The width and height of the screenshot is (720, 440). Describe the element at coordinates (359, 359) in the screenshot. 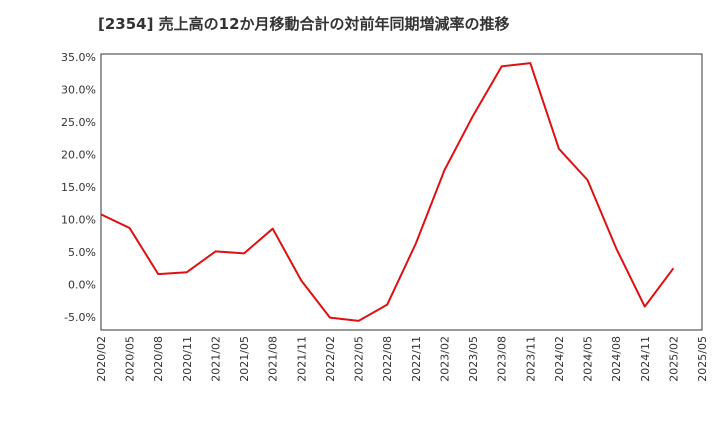

I see `x-tick-label: 2022/05` at that location.